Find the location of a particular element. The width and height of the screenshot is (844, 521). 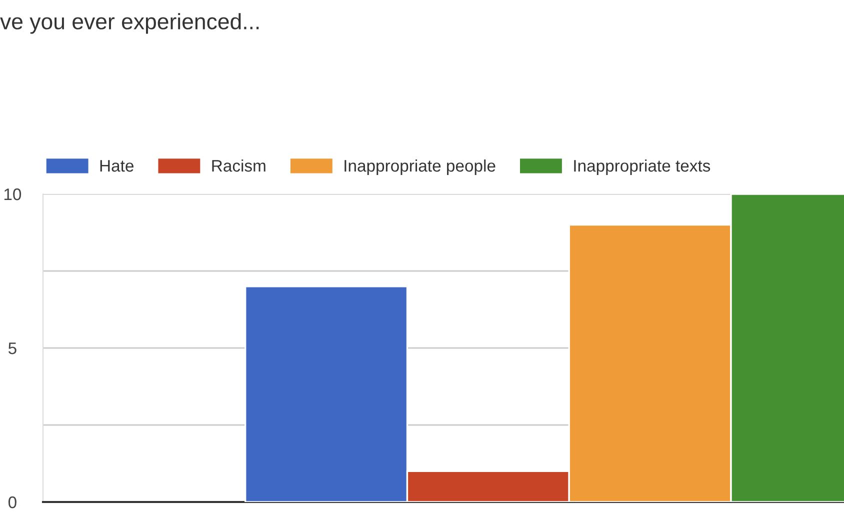

legend-label: Racism is located at coordinates (239, 165).